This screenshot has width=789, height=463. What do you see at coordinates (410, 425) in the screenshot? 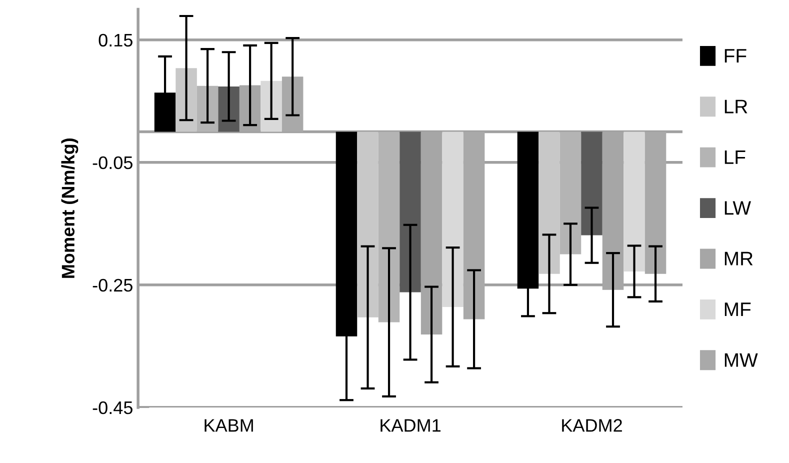
I see `x-tick-label: KADM1` at bounding box center [410, 425].